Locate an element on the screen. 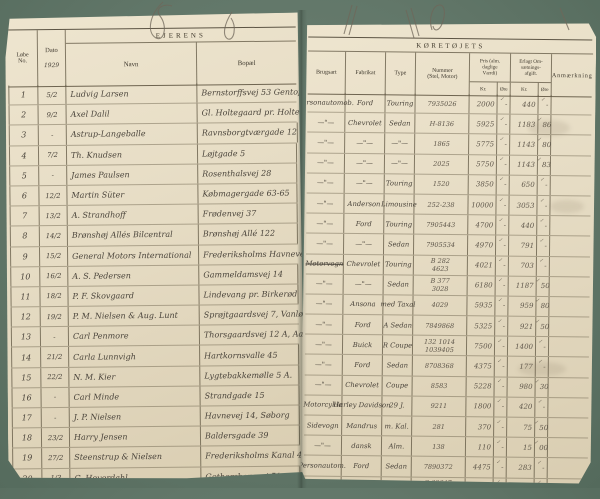 This screenshot has width=600, height=499. cell-nummer: H-8136 is located at coordinates (442, 124).